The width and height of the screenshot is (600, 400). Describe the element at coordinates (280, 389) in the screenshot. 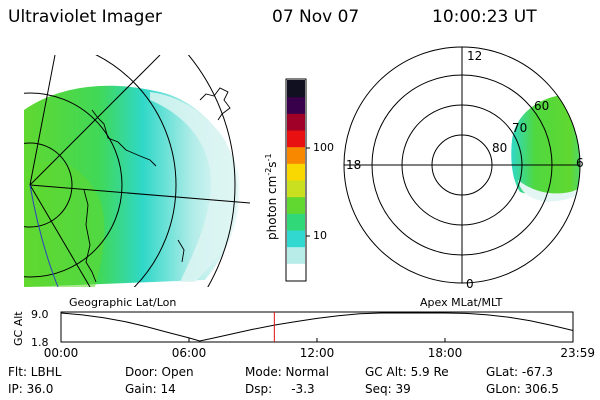

I see `dsp-status: Dsp: -3.3` at that location.